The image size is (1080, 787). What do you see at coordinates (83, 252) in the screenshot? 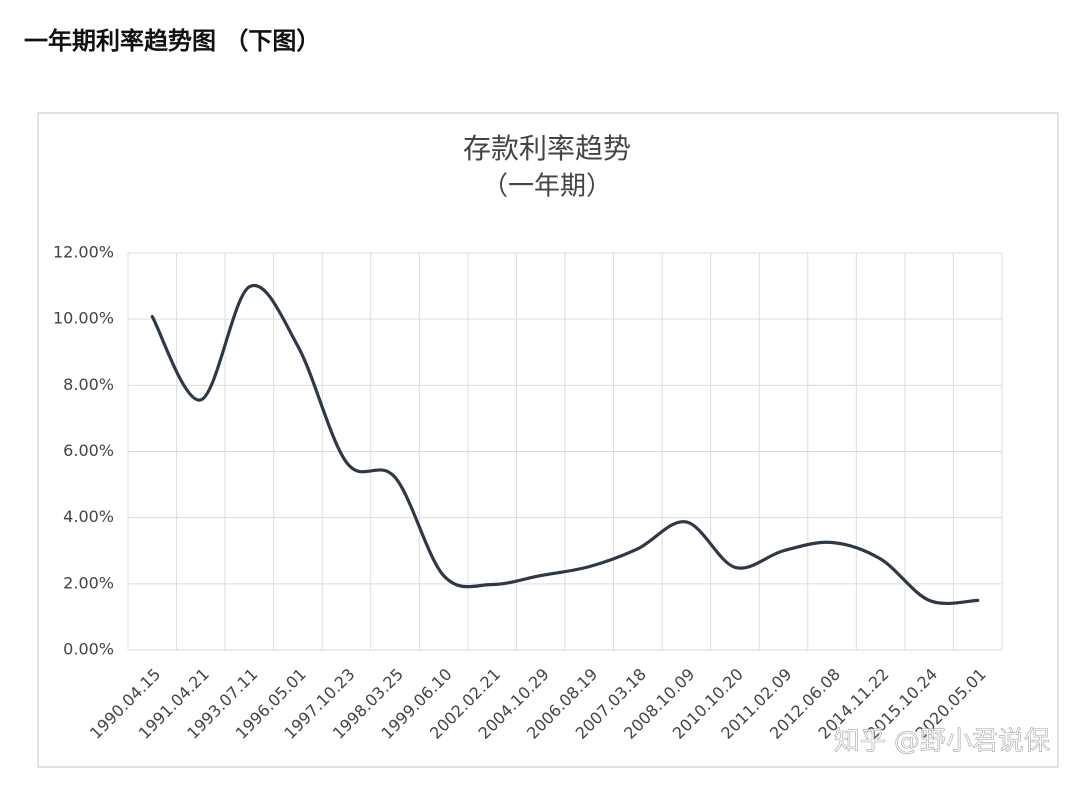
I see `y-tick-label: 12.00%` at bounding box center [83, 252].